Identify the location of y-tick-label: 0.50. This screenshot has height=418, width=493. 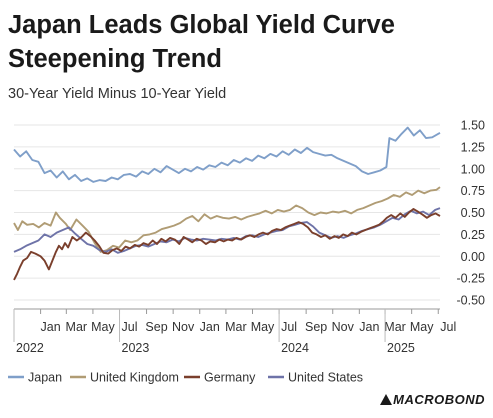
(473, 213).